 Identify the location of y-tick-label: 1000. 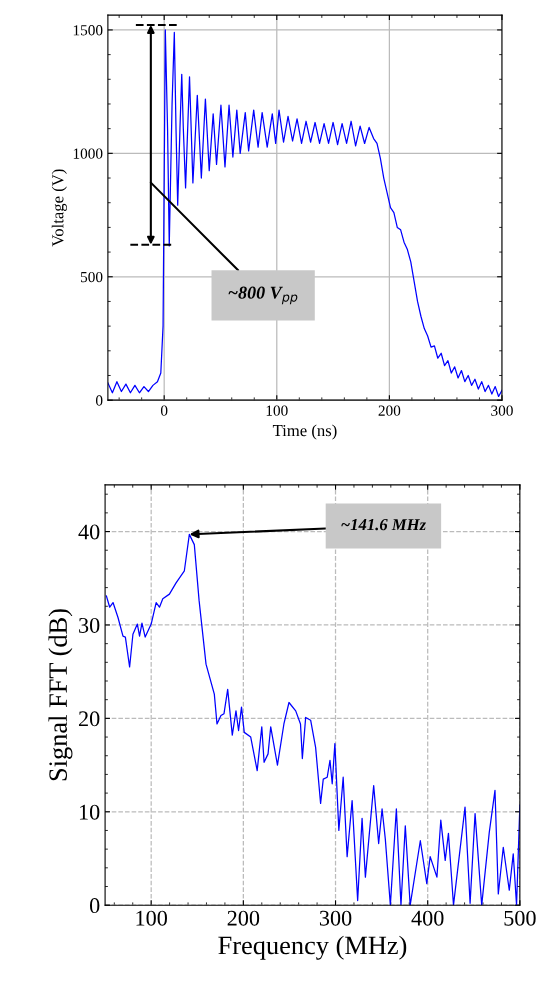
(88, 153).